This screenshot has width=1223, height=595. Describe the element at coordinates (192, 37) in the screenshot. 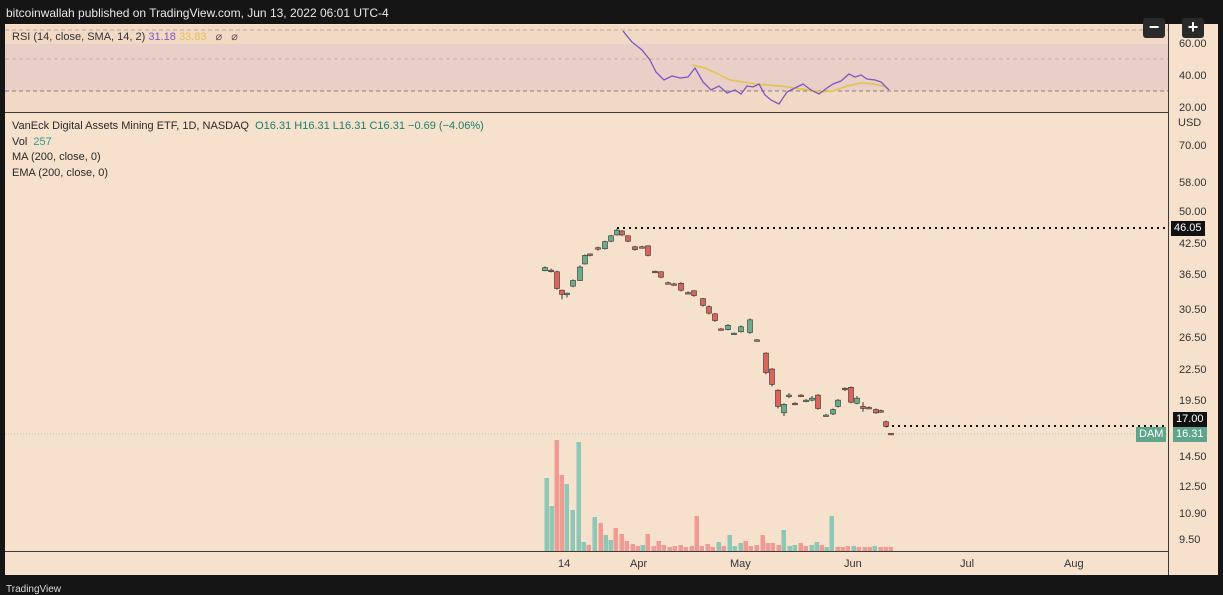

I see `rsi-sma-value: 33.83` at that location.